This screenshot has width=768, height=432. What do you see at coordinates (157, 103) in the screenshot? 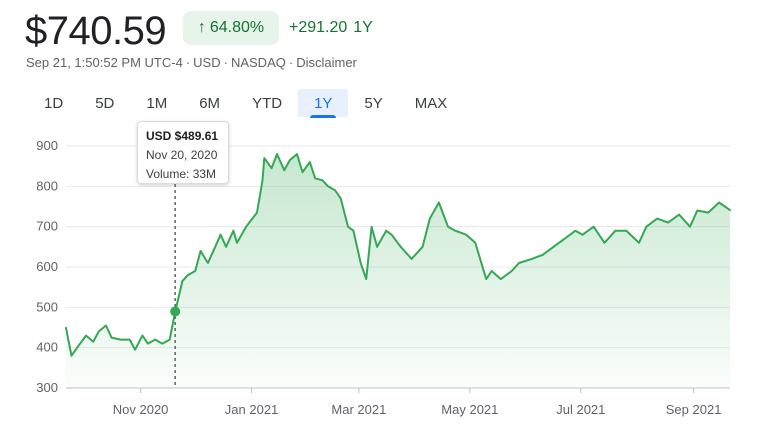
I see `range-1m-button: 1M` at bounding box center [157, 103].